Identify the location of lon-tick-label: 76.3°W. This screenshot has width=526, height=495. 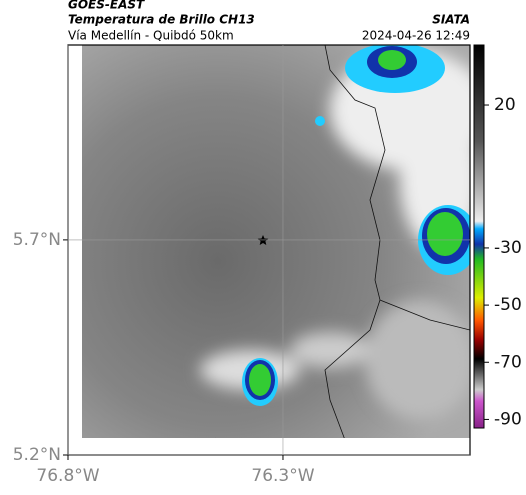
(282, 476).